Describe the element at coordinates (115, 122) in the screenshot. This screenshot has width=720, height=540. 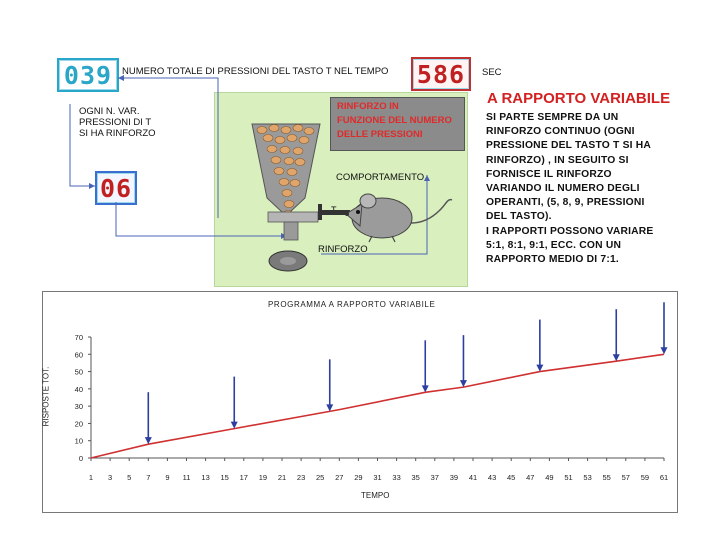
I see `reinforcement-rule-line-2: PRESSIONI DI T` at that location.